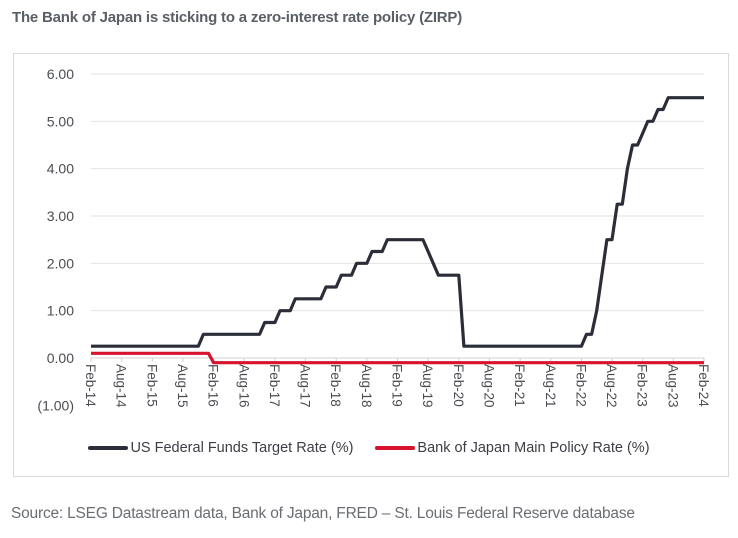 Image resolution: width=738 pixels, height=538 pixels. What do you see at coordinates (427, 386) in the screenshot?
I see `x-tick-label: Aug-19` at bounding box center [427, 386].